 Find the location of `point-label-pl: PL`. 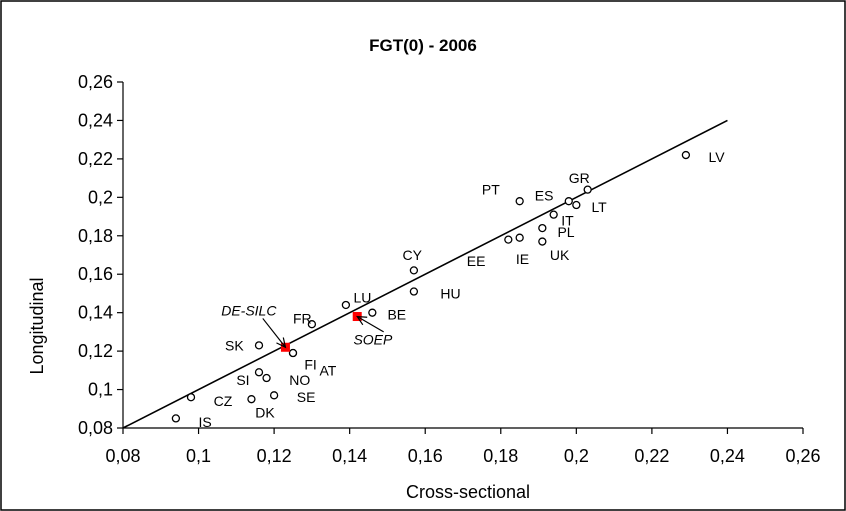

point-label-pl: PL is located at coordinates (565, 232).